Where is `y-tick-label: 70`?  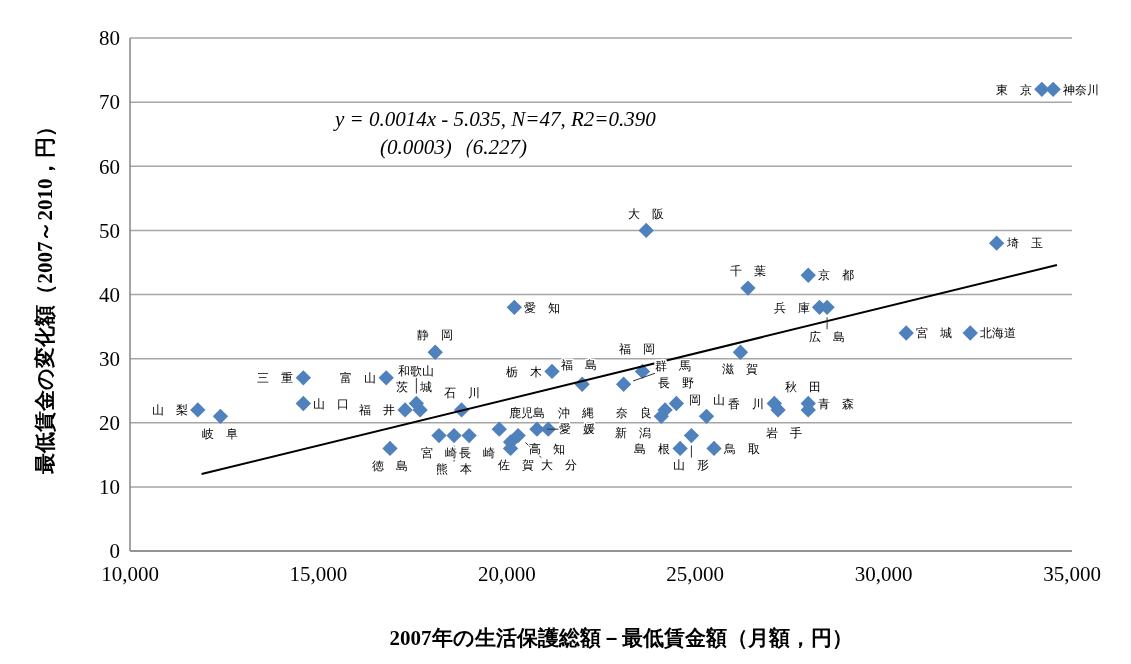 y-tick-label: 70 is located at coordinates (109, 102).